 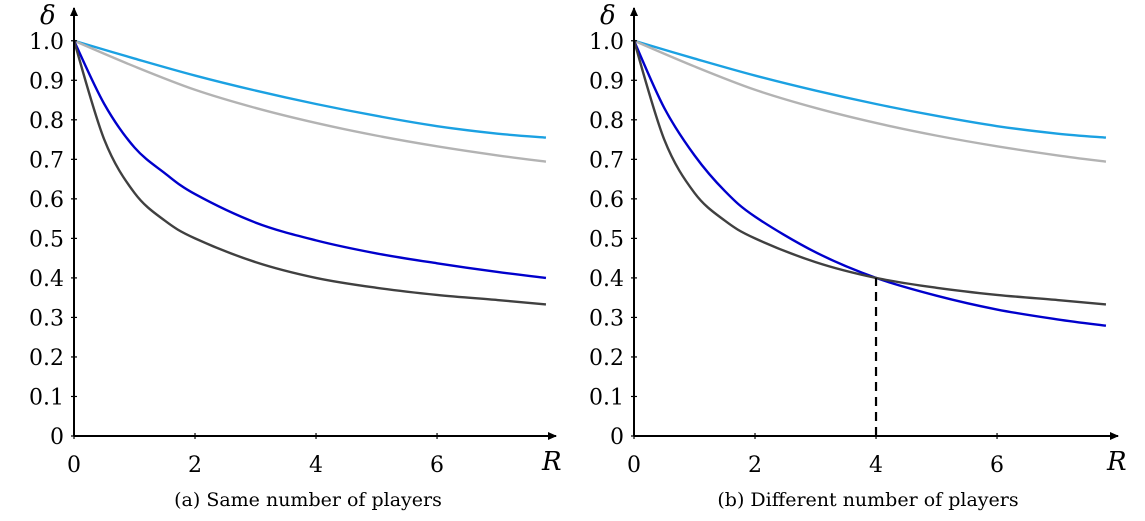 What do you see at coordinates (755, 465) in the screenshot?
I see `x-tick-label-b: 2` at bounding box center [755, 465].